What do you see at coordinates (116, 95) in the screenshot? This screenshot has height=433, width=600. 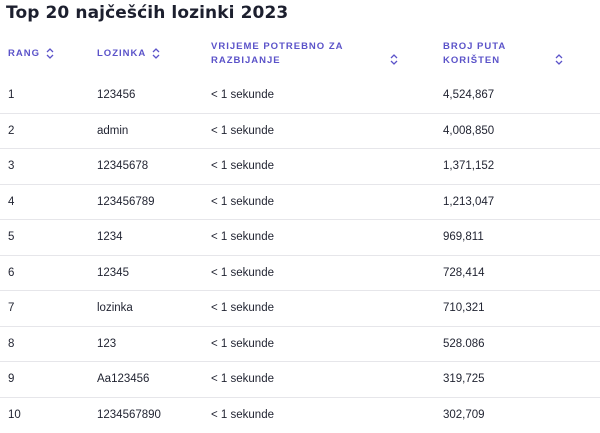 I see `password-cell: 123456` at bounding box center [116, 95].